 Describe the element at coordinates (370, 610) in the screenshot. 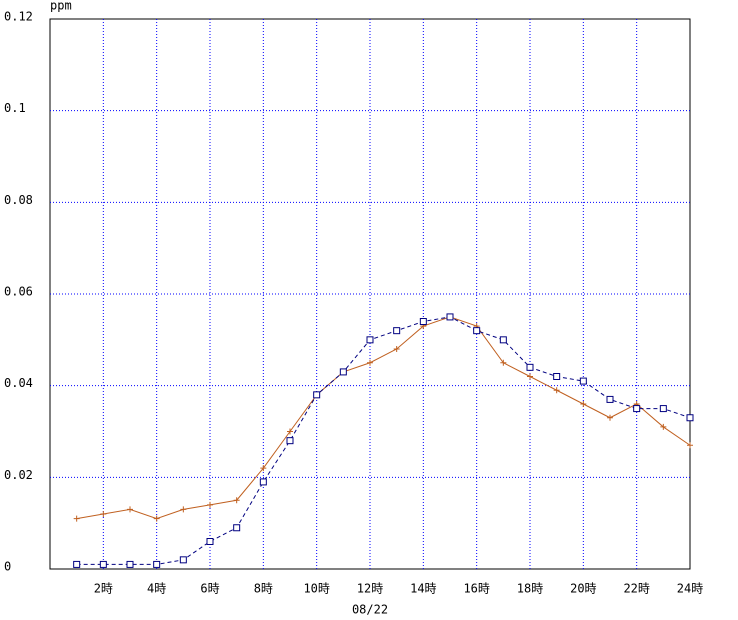

I see `x-axis-label: 08/22` at that location.